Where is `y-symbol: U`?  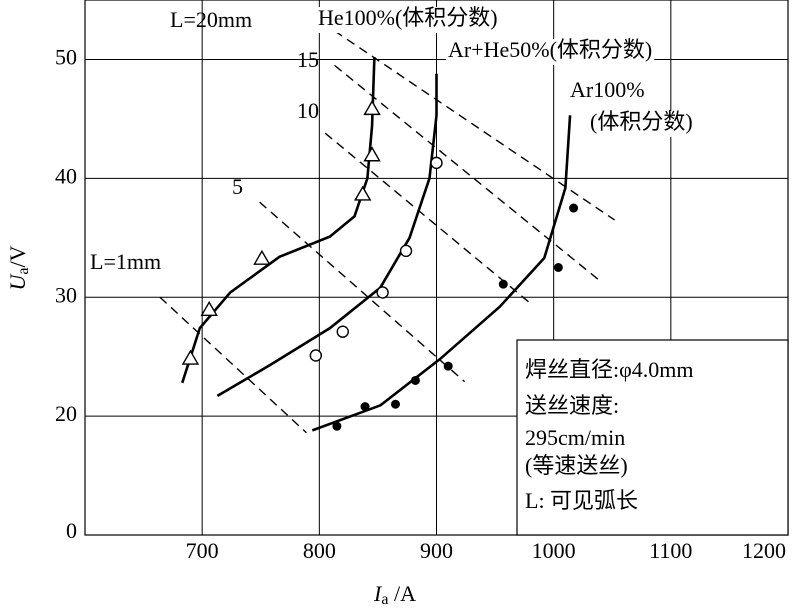 y-symbol: U is located at coordinates (17, 282).